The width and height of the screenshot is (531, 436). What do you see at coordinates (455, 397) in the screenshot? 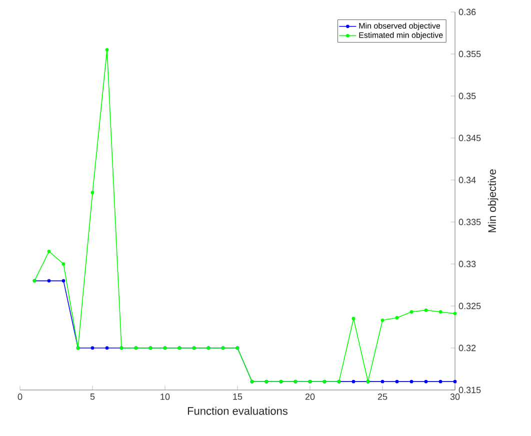
I see `x-tick-label: 30` at bounding box center [455, 397].